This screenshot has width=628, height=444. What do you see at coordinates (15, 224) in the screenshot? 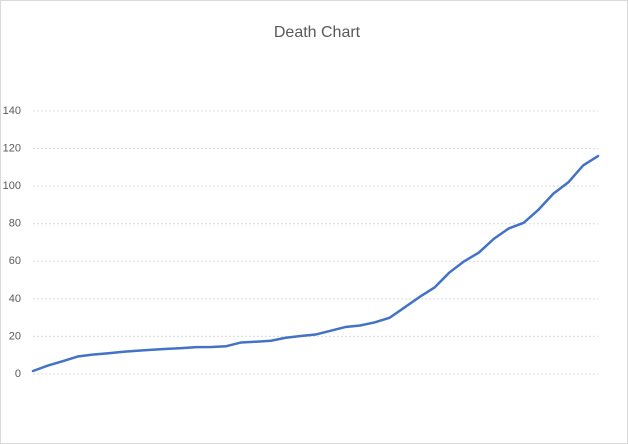
I see `y-tick-label: 80` at bounding box center [15, 224].